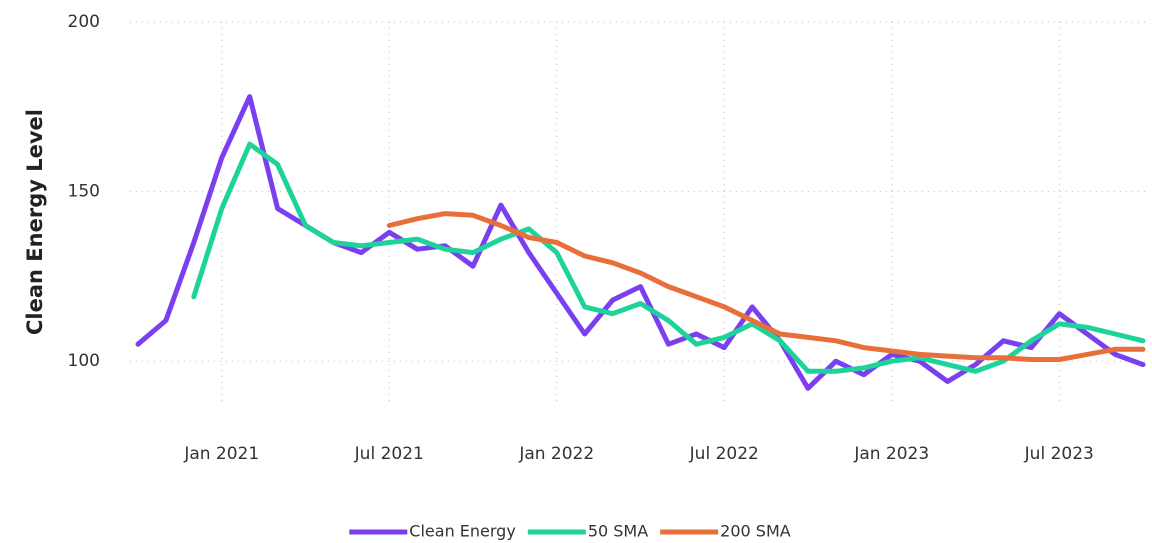 Image resolution: width=1152 pixels, height=543 pixels. I want to click on x-tick-label: Jan 2022, so click(556, 454).